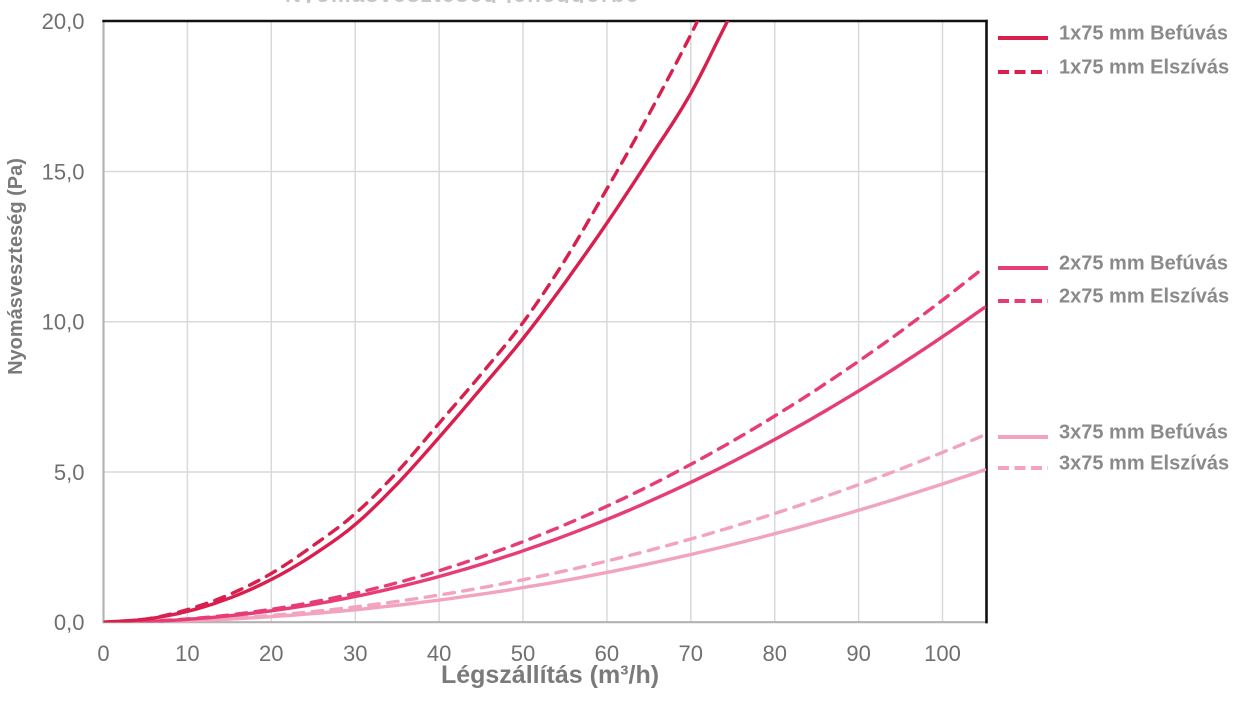 The width and height of the screenshot is (1236, 704). What do you see at coordinates (858, 653) in the screenshot?
I see `svg-text: 90` at bounding box center [858, 653].